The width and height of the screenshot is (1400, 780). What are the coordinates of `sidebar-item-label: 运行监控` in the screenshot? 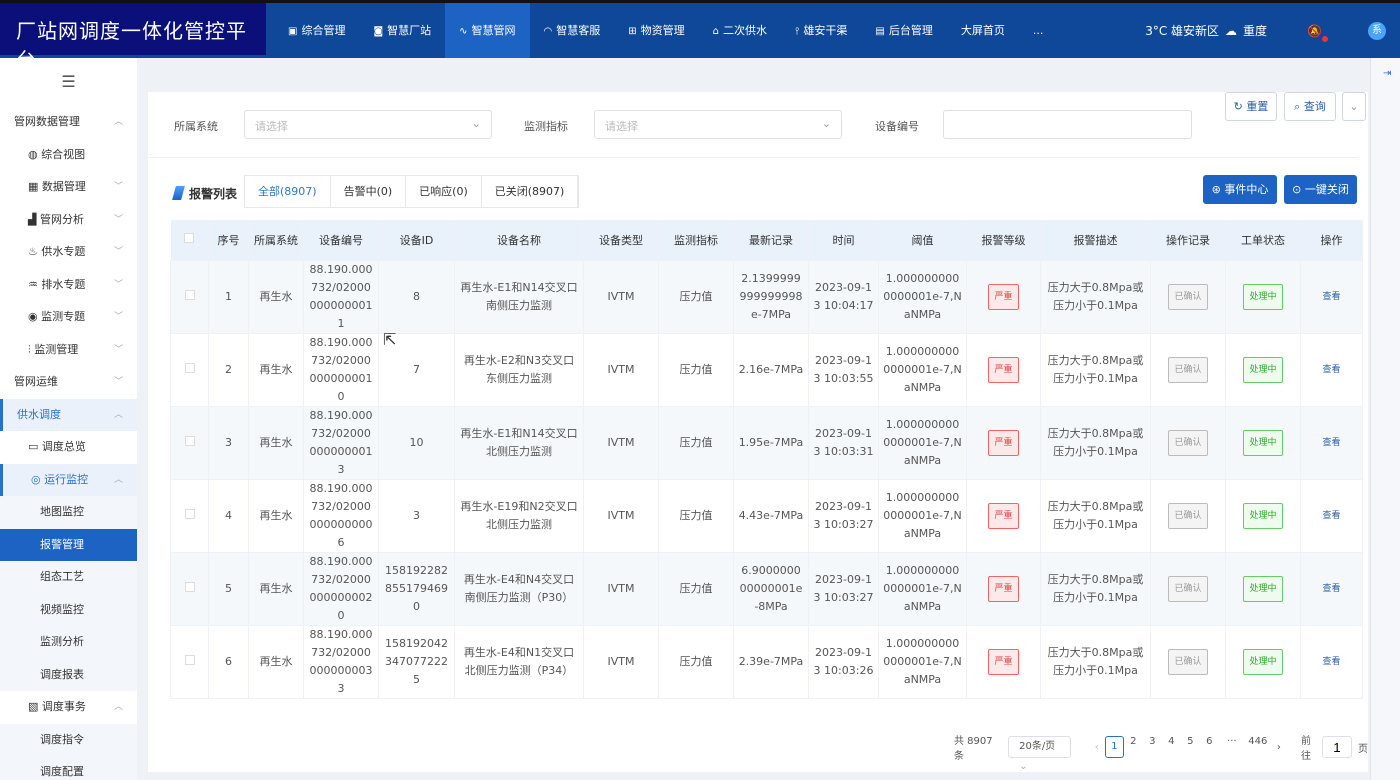 It's located at (66, 479).